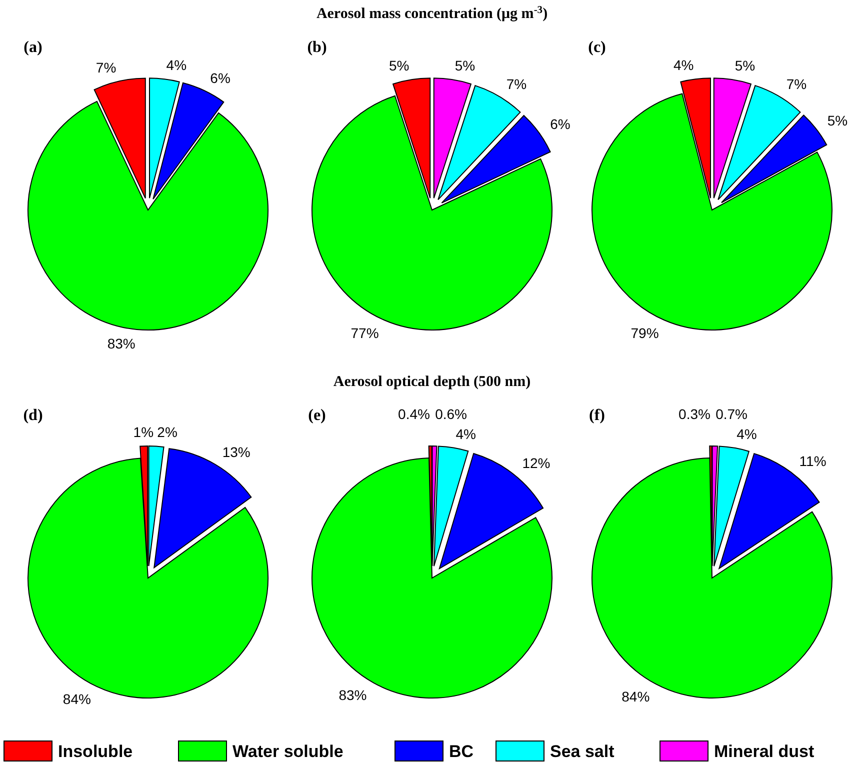  I want to click on chart-title: Aerosol mass concentration (μg m$^{-3}$), so click(432, 13).